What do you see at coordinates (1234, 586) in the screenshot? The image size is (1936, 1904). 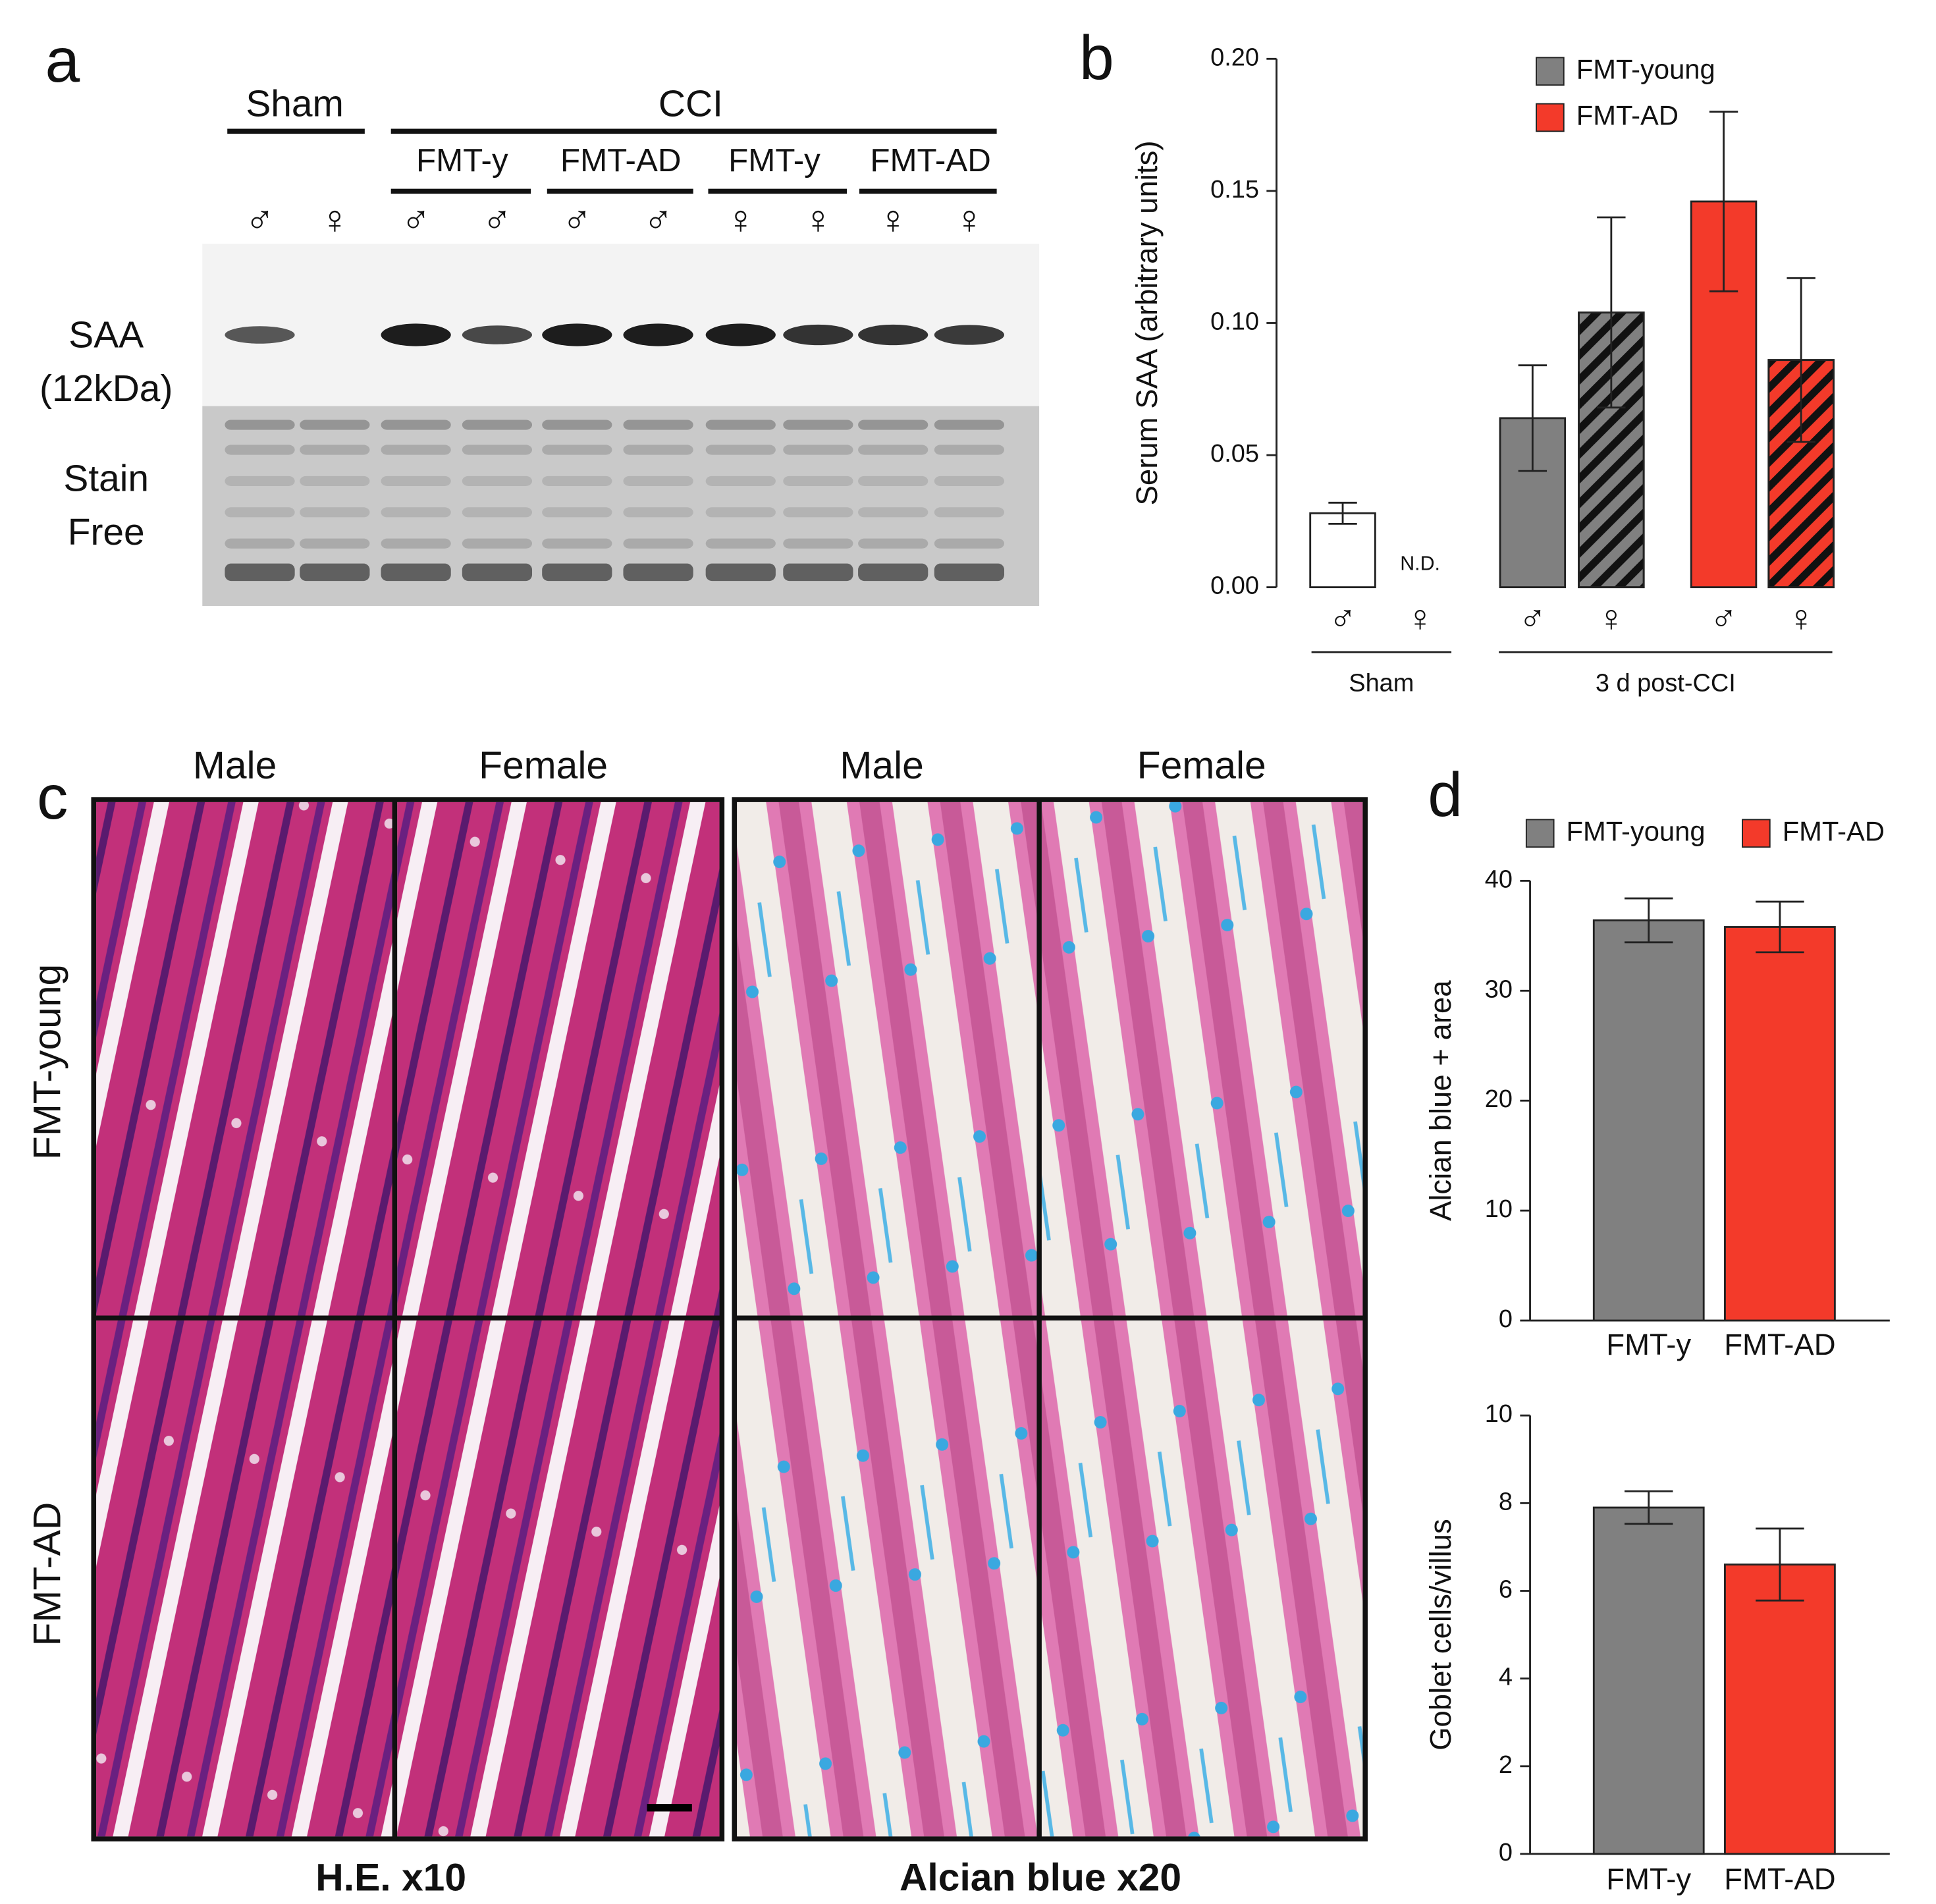 I see `y-tick-label: 0.00` at bounding box center [1234, 586].